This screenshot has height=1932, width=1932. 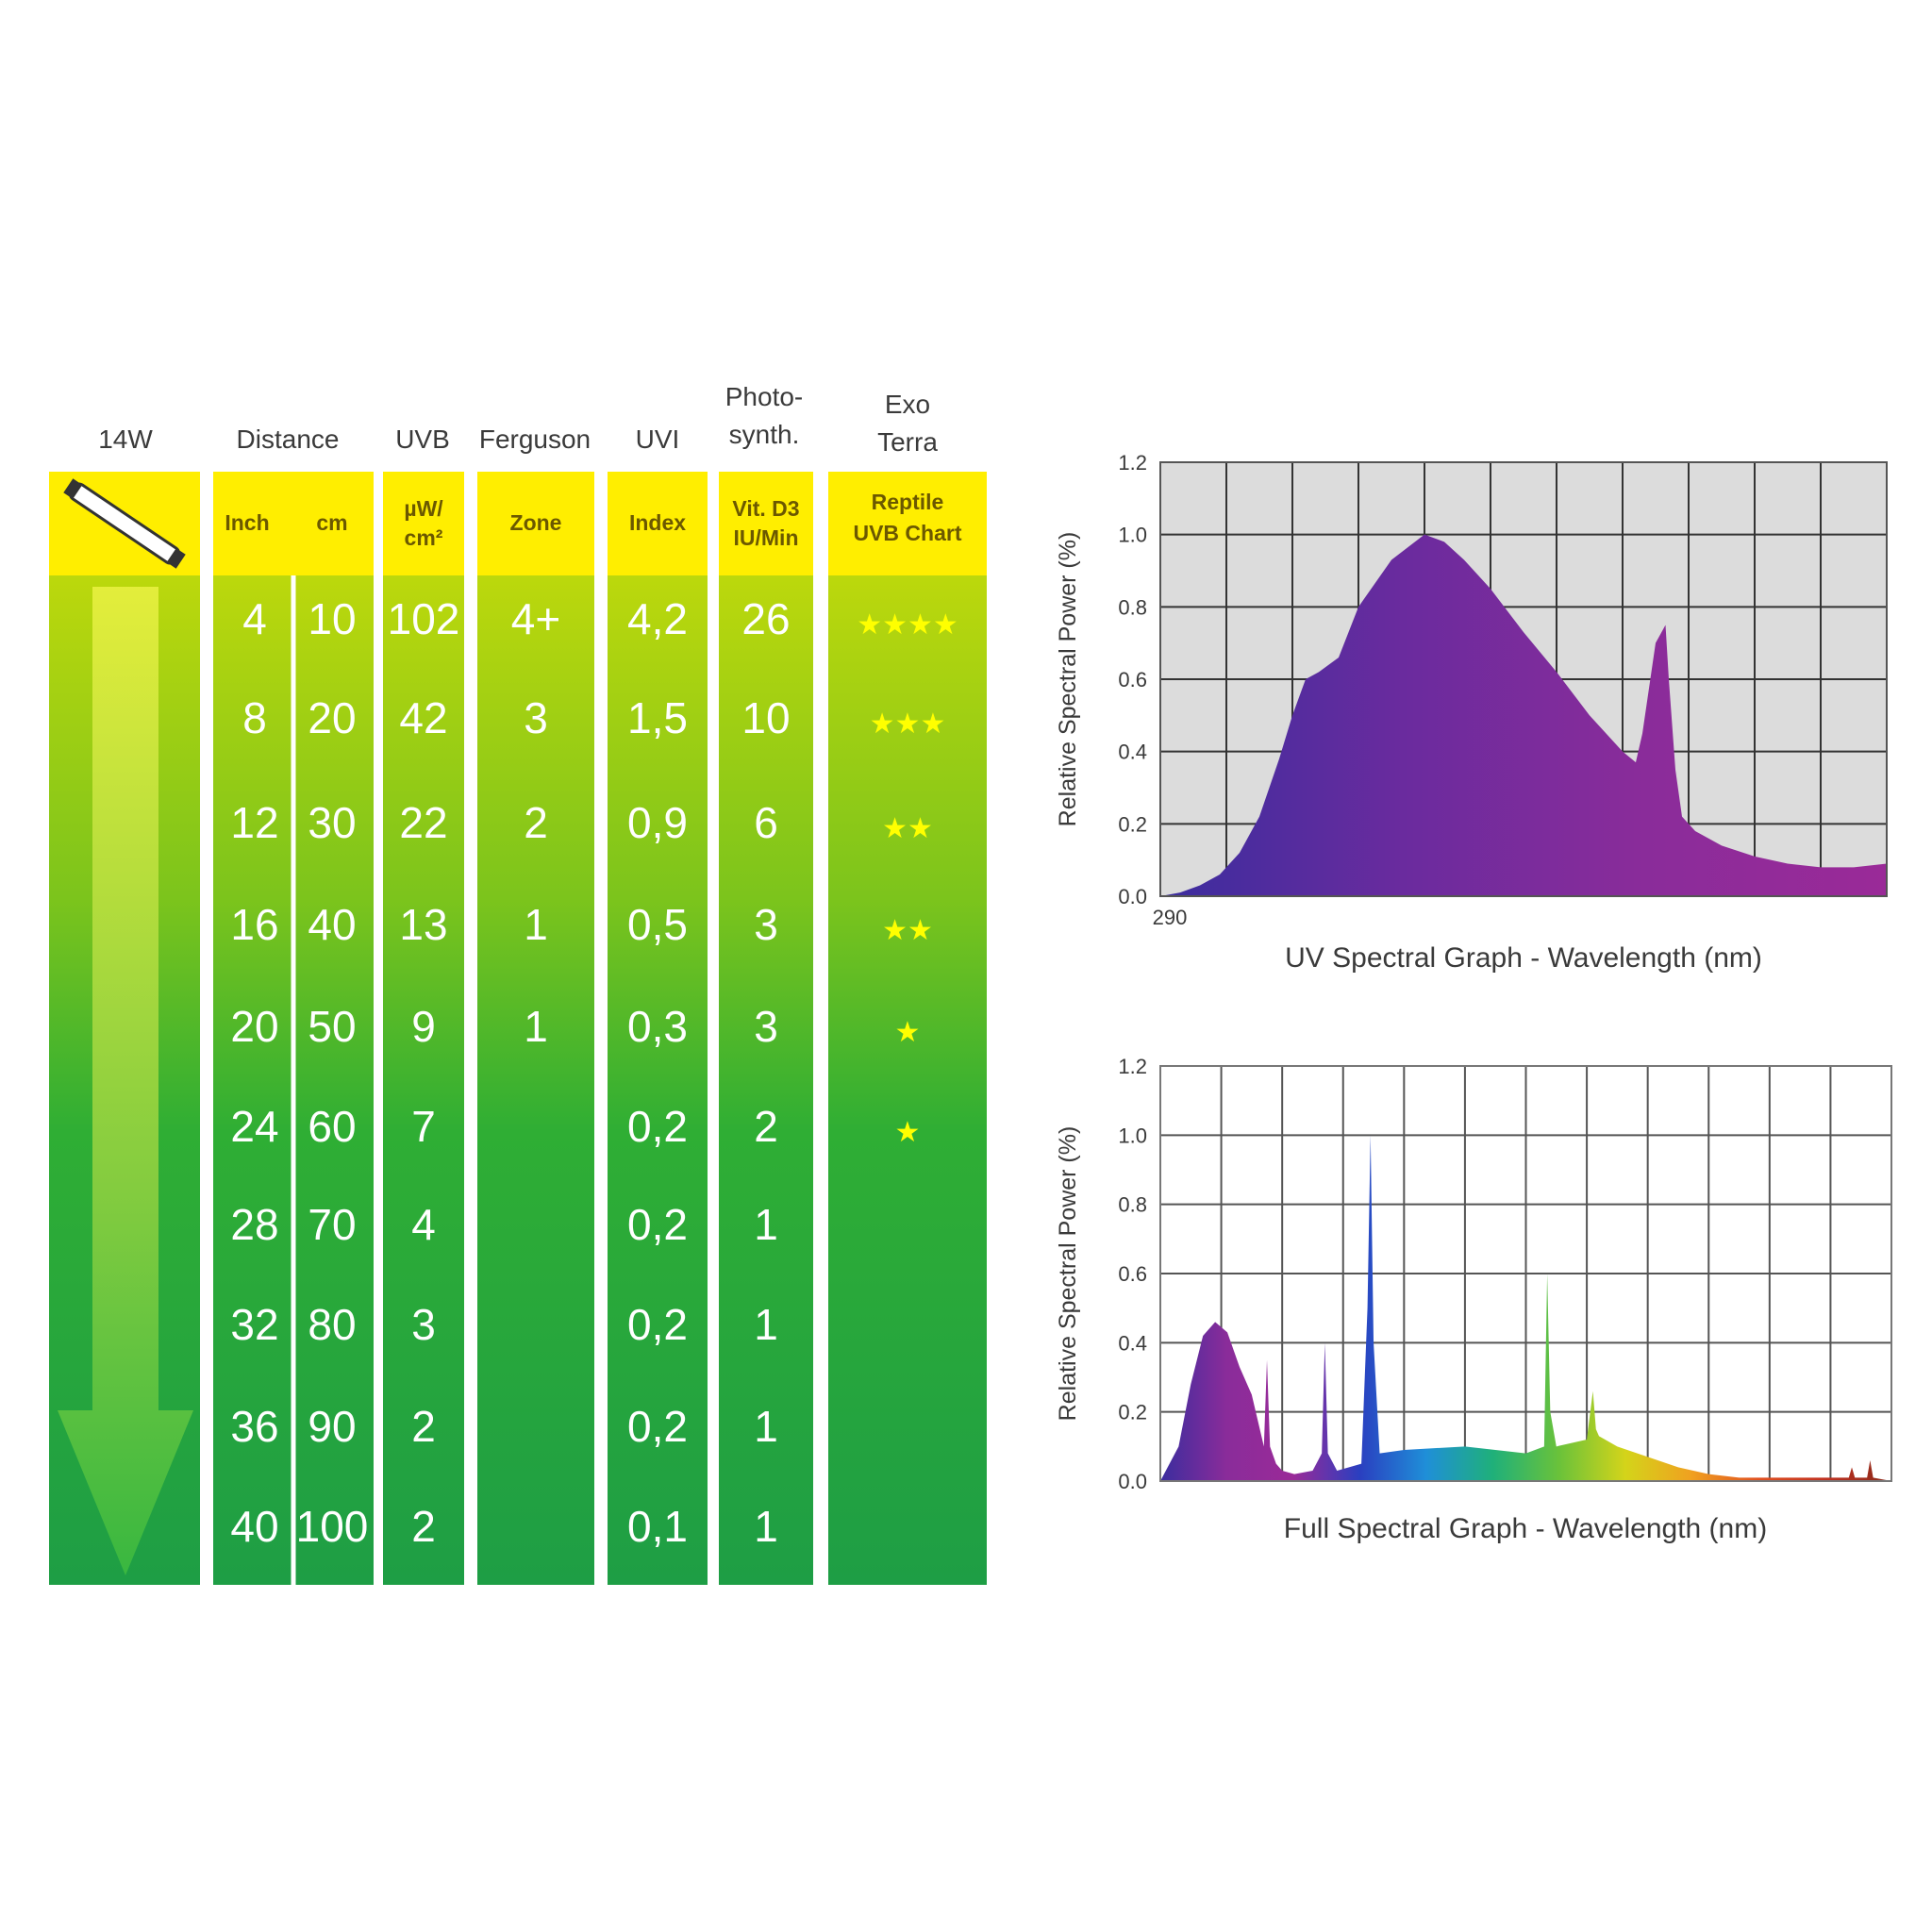 I want to click on col-exo-header-bg, so click(x=908, y=523).